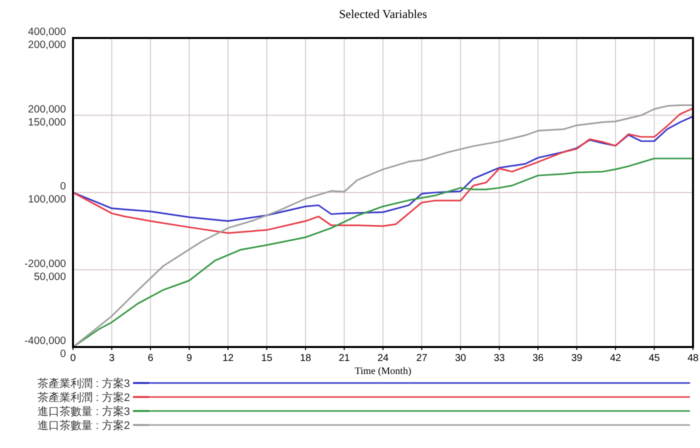 Image resolution: width=700 pixels, height=448 pixels. What do you see at coordinates (47, 122) in the screenshot?
I see `y2-tick-label: 150,000` at bounding box center [47, 122].